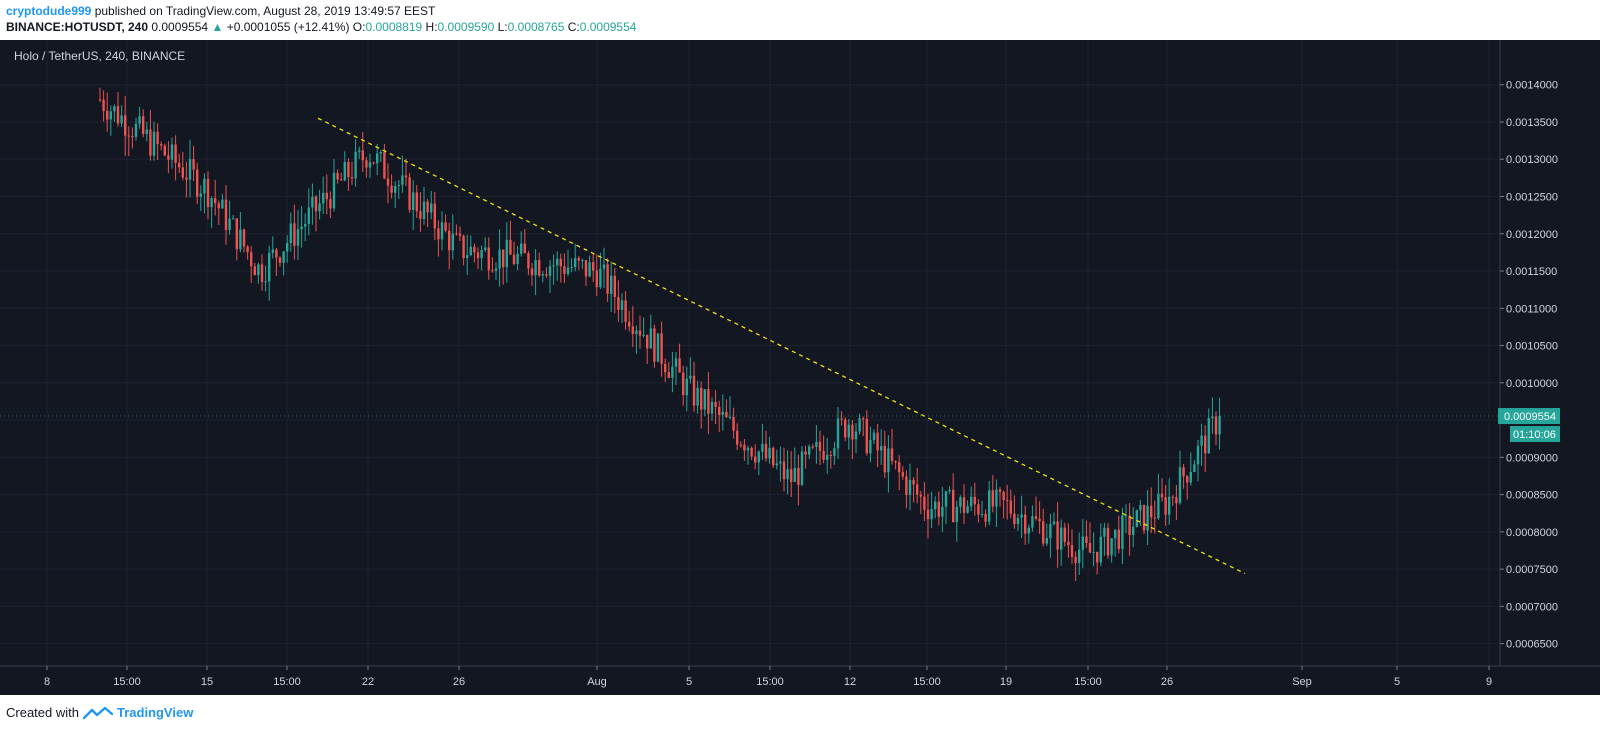  What do you see at coordinates (1006, 682) in the screenshot?
I see `x-tick-label: 19` at bounding box center [1006, 682].